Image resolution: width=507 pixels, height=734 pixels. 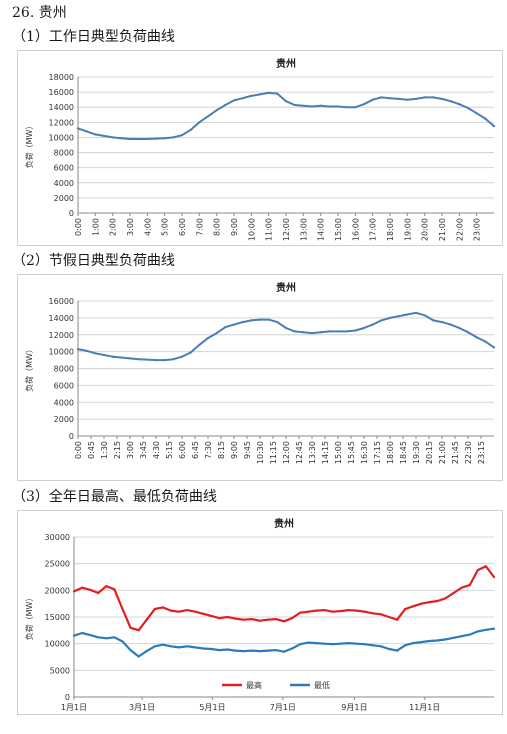 What do you see at coordinates (338, 452) in the screenshot?
I see `x-tick-label: 15:00` at bounding box center [338, 452].